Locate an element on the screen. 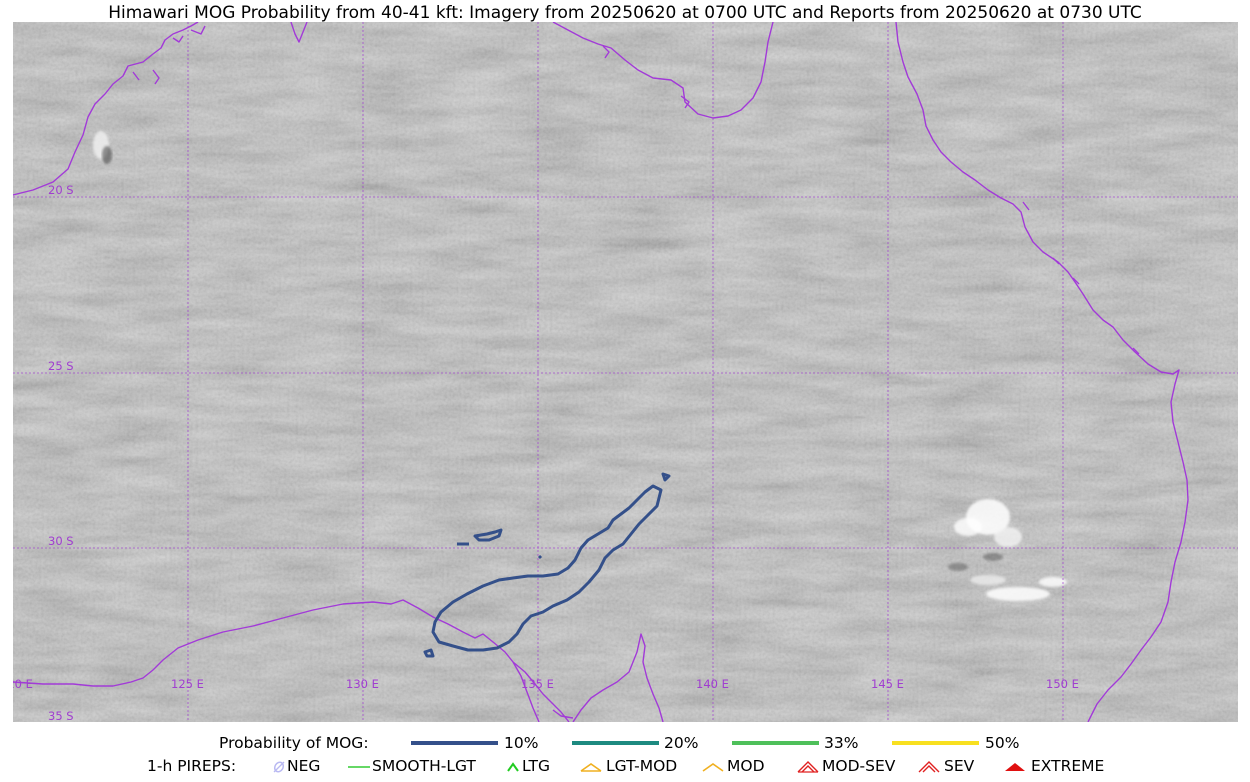 This screenshot has width=1250, height=782. probability-legend: Probability of MOG: 10% 20% 33% 50% is located at coordinates (625, 744).